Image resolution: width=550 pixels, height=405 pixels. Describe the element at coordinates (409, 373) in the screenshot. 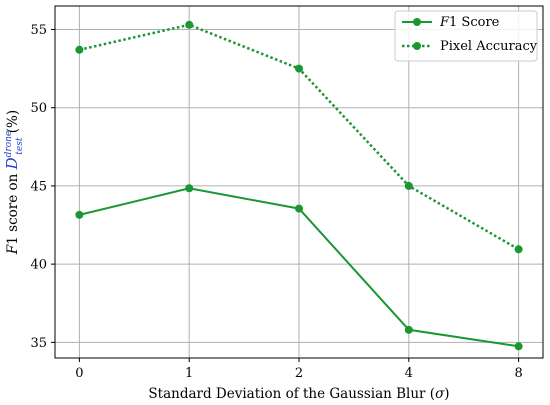

I see `x-tick-label: 4` at that location.